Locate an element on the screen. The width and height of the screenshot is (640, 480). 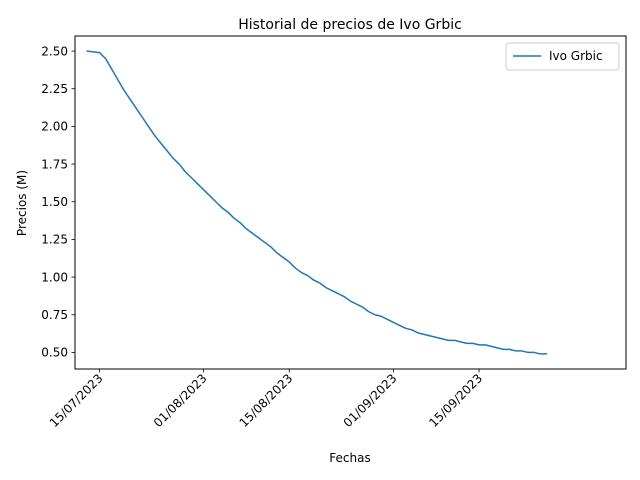
y-axis-title: Precios (M) is located at coordinates (22, 203).